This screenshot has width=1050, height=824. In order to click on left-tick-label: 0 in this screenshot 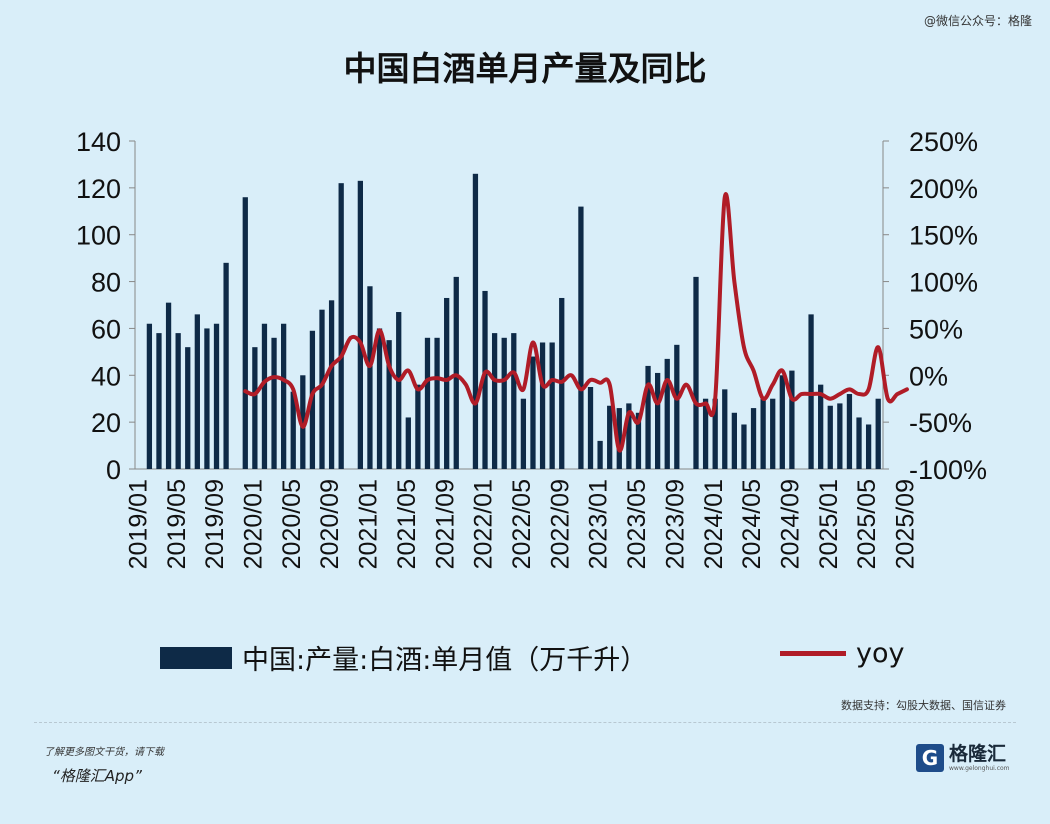, I will do `click(113, 470)`.